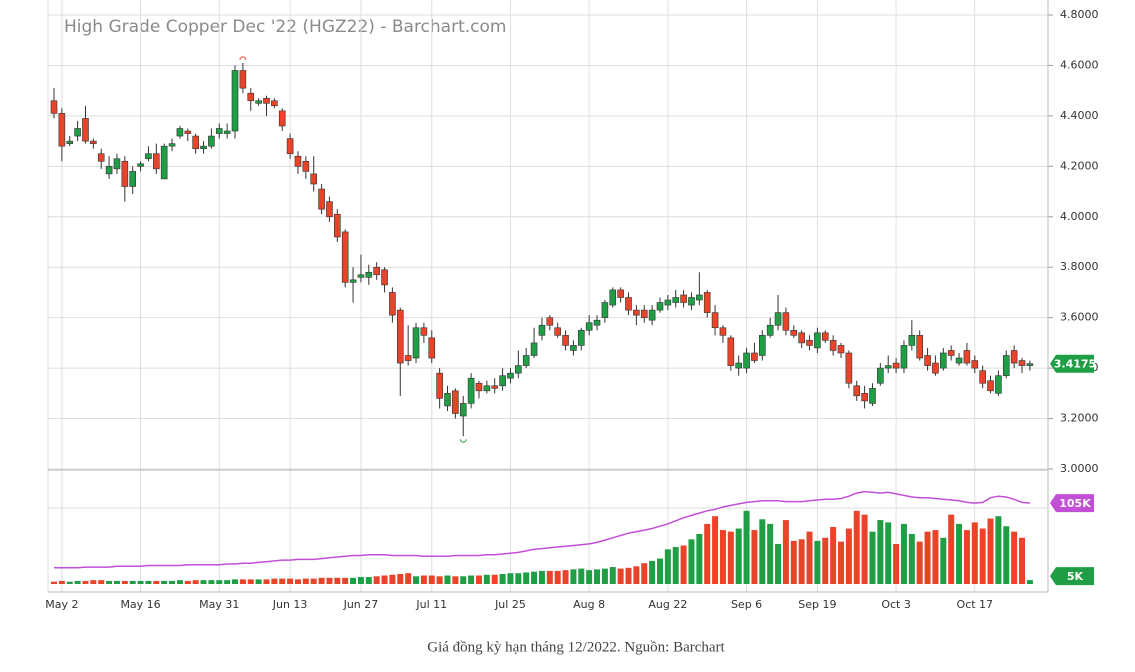 Image resolution: width=1135 pixels, height=672 pixels. I want to click on y-tick-label: 4.8000, so click(1079, 14).